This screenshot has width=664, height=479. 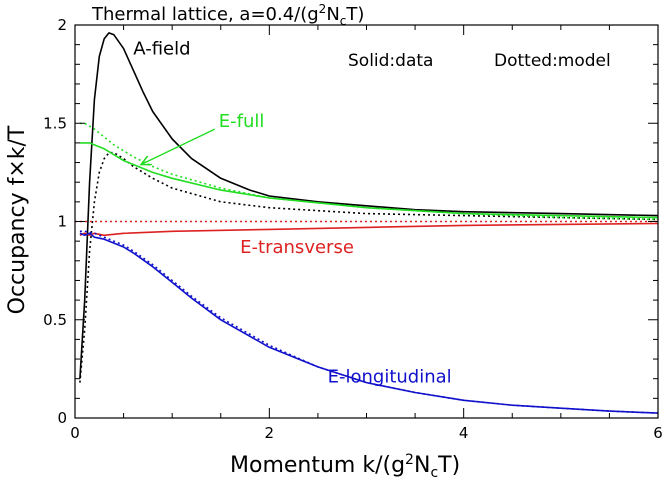 I want to click on legend-note-dotted: Dotted:model, so click(x=552, y=61).